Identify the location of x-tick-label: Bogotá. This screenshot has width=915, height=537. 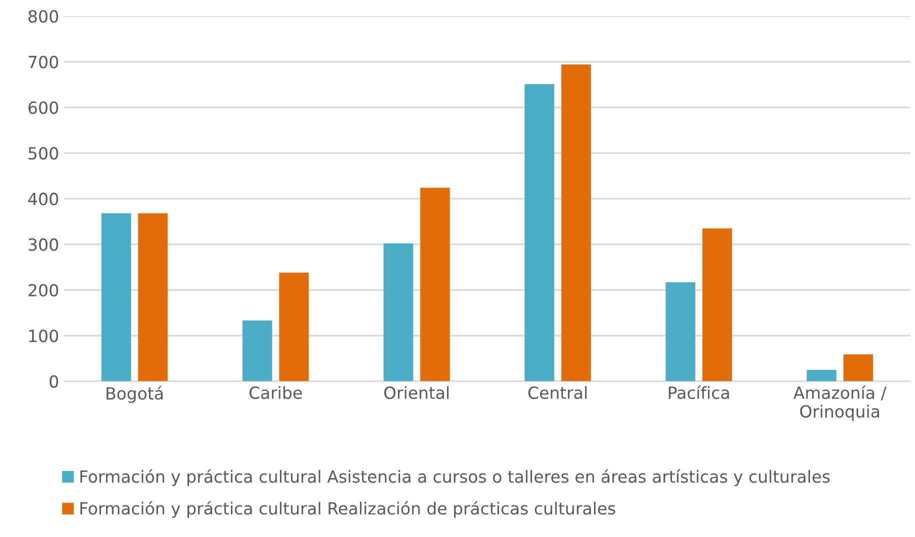
(134, 394).